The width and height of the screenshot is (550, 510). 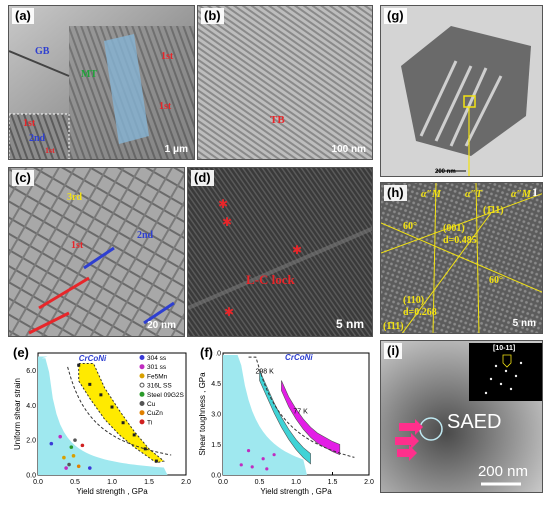 I want to click on panel-b-label: (b), so click(x=212, y=16).